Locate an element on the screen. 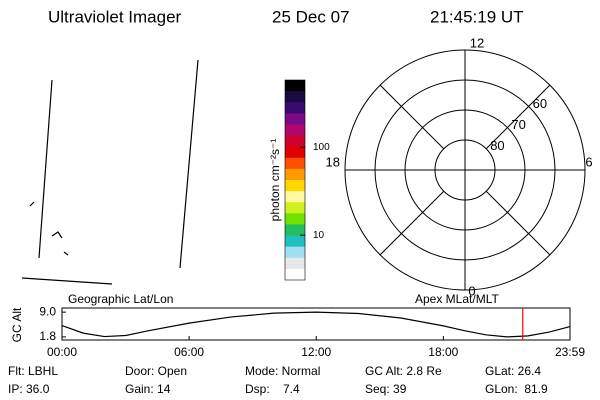 This screenshot has height=400, width=600. lat-label: 60 is located at coordinates (540, 103).